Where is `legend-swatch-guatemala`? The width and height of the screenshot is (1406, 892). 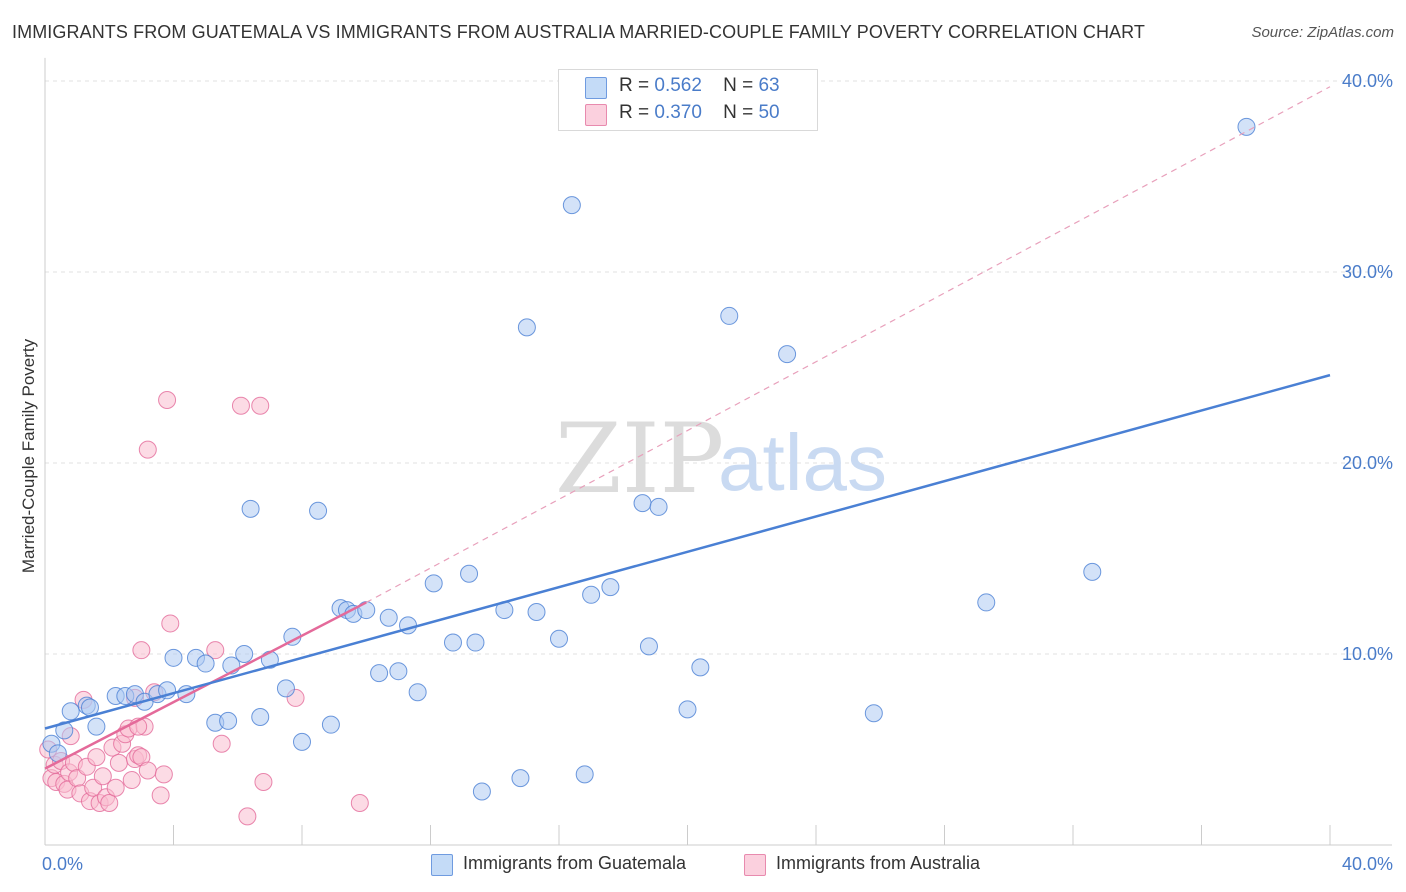
legend-swatch-guatemala is located at coordinates (442, 865).